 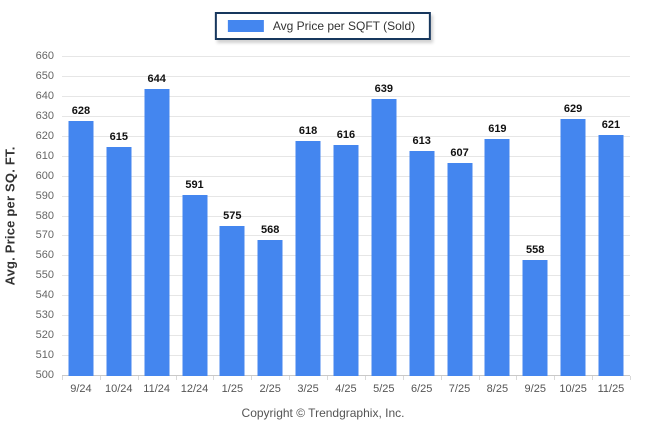 What do you see at coordinates (384, 389) in the screenshot?
I see `x-tick-label: 5/25` at bounding box center [384, 389].